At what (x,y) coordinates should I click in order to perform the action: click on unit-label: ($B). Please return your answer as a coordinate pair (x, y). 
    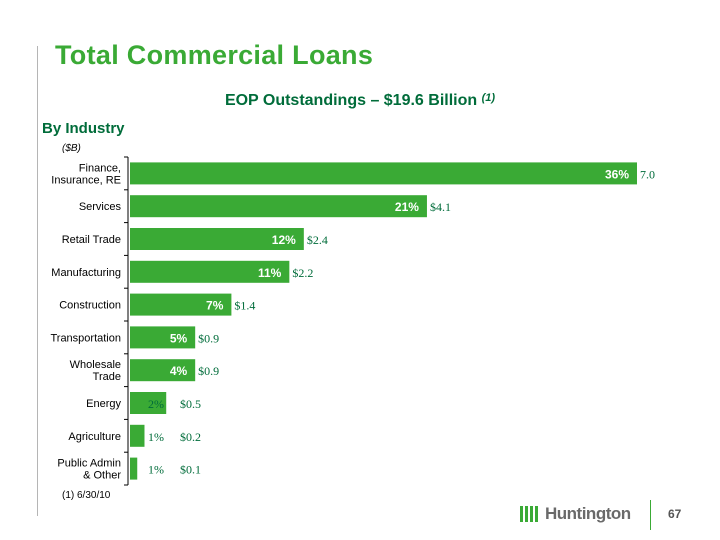
    Looking at the image, I should click on (71, 148).